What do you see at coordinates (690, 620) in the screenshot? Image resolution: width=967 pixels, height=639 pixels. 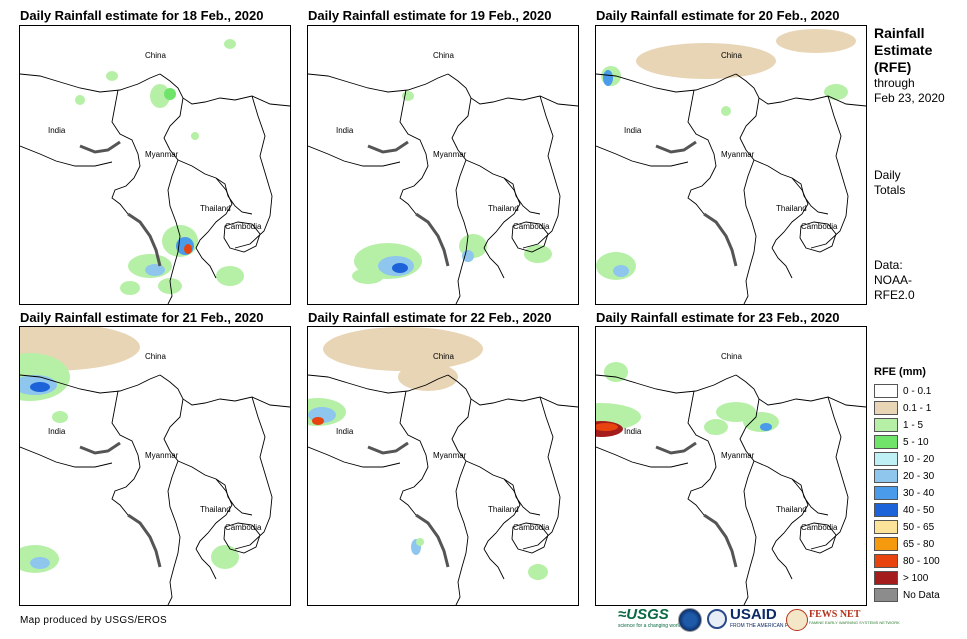 I see `noaa-logo-icon` at bounding box center [690, 620].